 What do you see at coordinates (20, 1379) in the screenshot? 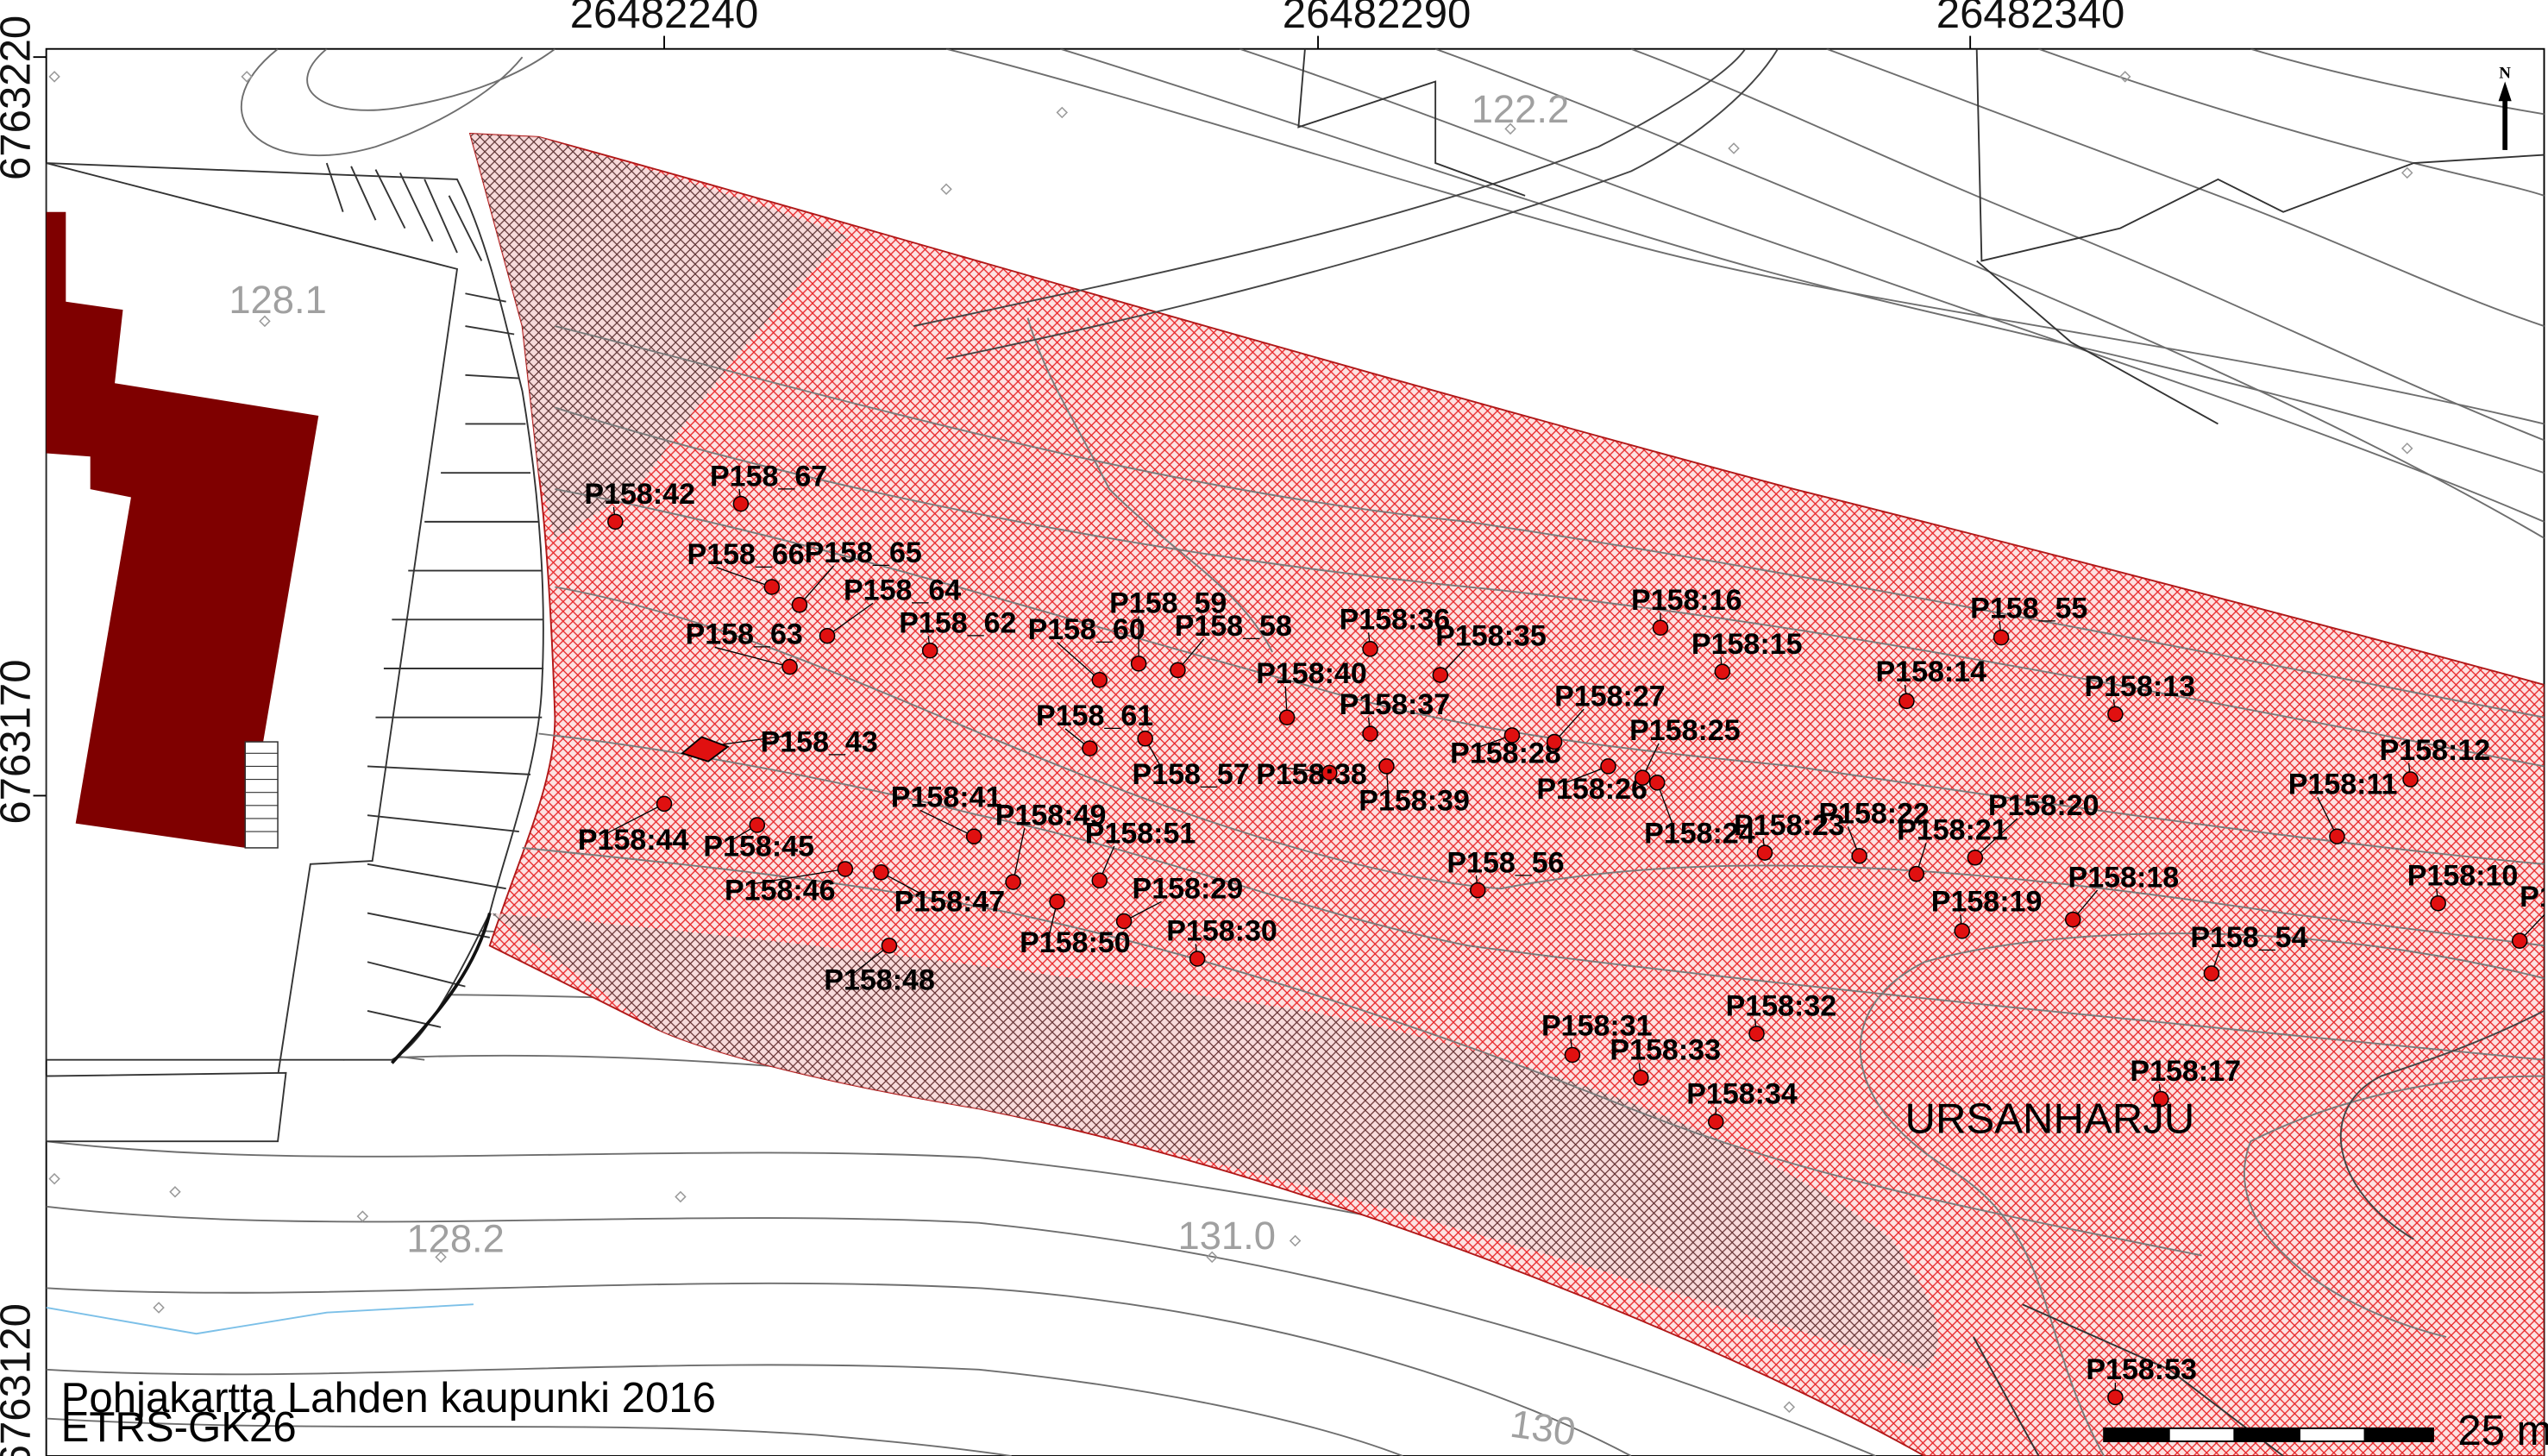
I see `y-coordinate-label: 6763120` at bounding box center [20, 1379].